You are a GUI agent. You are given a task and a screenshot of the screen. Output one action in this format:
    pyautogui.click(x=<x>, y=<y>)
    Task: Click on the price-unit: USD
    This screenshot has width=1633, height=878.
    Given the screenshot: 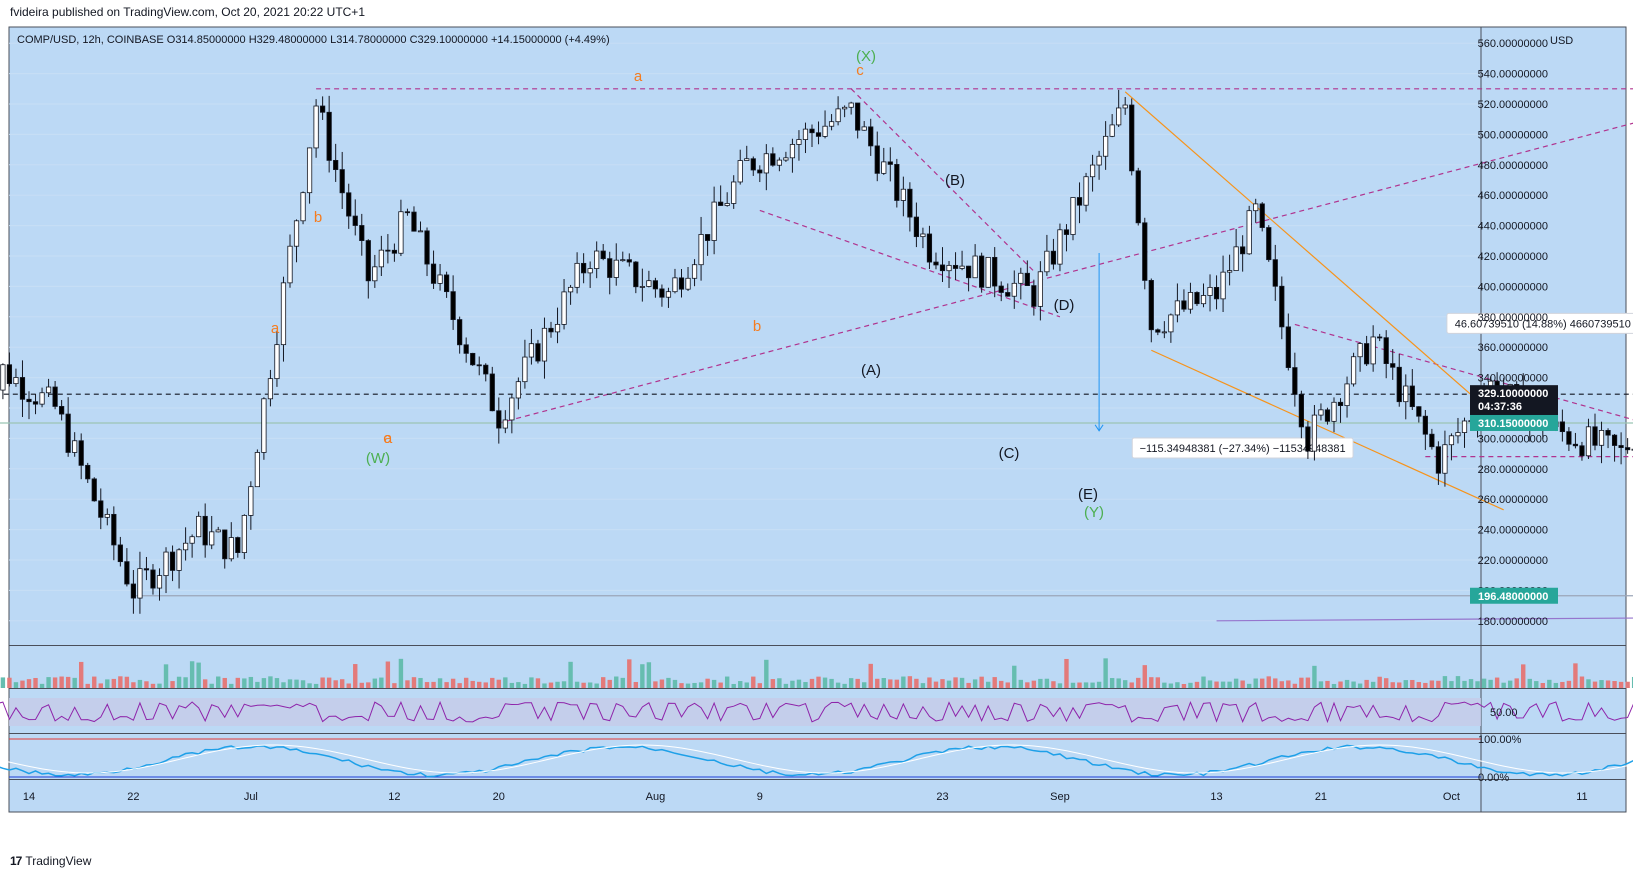 What is the action you would take?
    pyautogui.click(x=1561, y=41)
    